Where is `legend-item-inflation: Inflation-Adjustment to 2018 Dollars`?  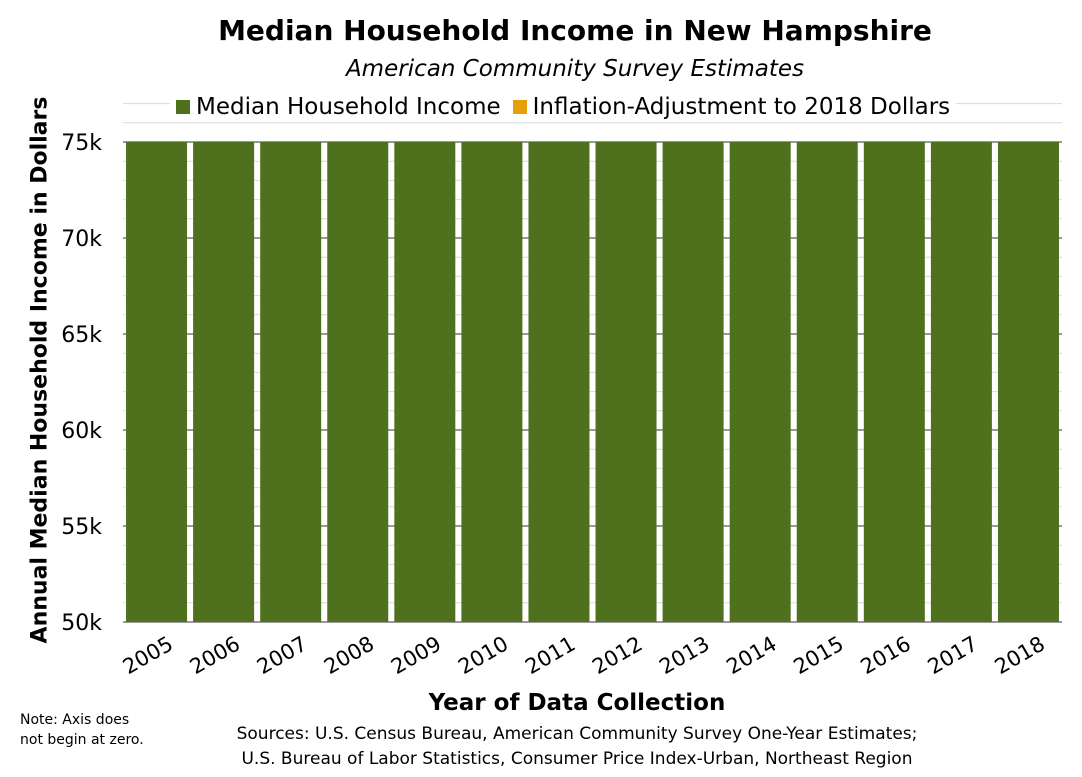
legend-item-inflation: Inflation-Adjustment to 2018 Dollars is located at coordinates (731, 107).